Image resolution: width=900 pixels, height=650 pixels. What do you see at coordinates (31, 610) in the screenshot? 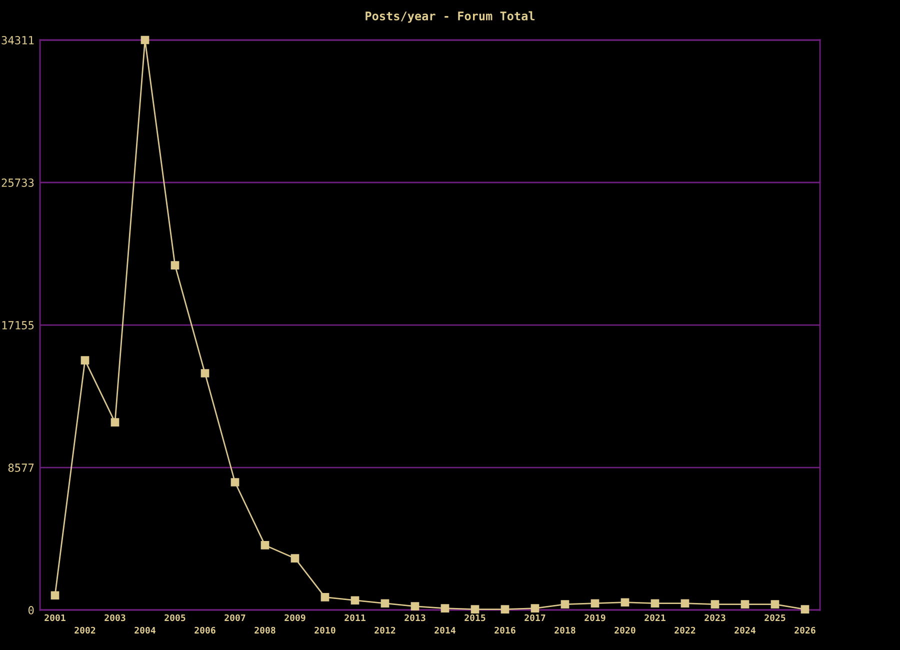
I see `y-tick-label: 0` at bounding box center [31, 610].